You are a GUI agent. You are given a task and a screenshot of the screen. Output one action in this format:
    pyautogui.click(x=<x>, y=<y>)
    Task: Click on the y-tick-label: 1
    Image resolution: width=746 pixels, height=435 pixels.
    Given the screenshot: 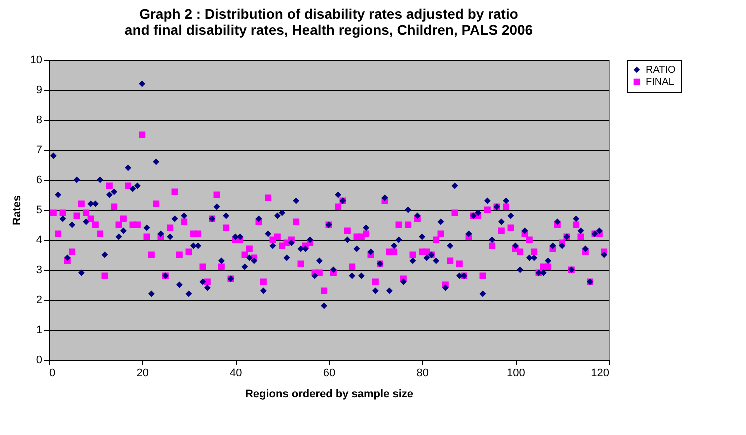 What is the action you would take?
    pyautogui.click(x=39, y=330)
    